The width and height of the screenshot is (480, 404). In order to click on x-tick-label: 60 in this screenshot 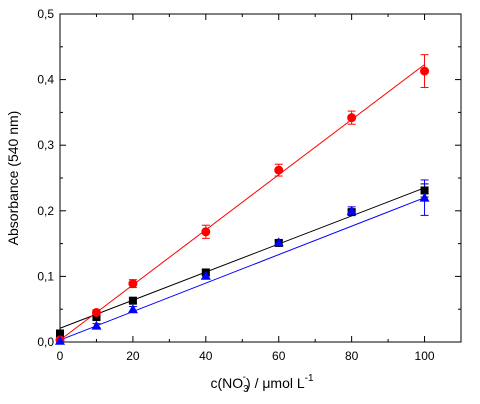, I will do `click(279, 356)`.